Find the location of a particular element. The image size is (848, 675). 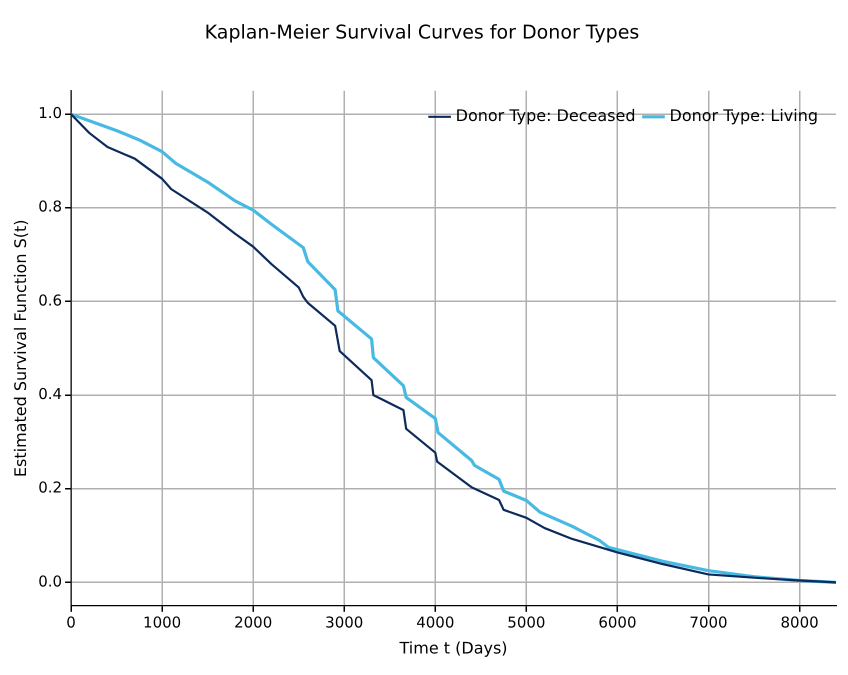

x-tick-label: 1000 is located at coordinates (162, 623).